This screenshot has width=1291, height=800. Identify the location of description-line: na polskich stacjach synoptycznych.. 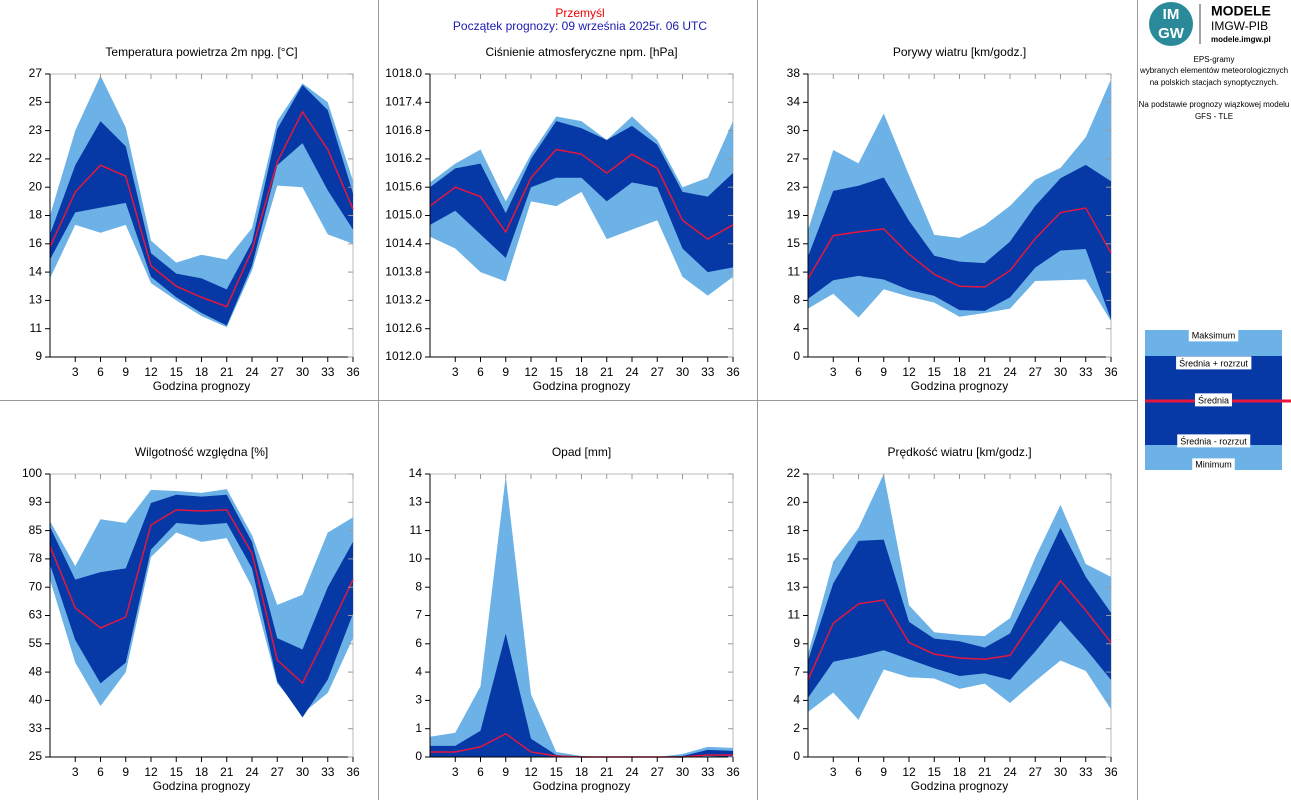
(1214, 82).